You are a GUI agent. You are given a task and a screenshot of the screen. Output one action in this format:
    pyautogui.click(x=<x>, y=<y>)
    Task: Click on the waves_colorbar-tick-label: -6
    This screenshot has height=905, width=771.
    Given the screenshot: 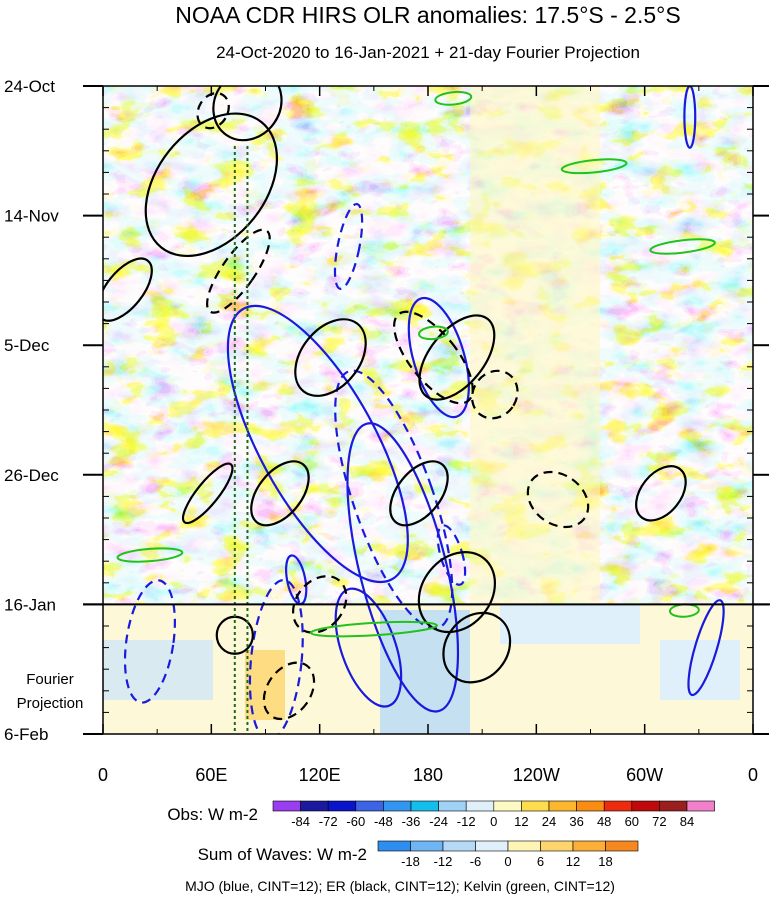 What is the action you would take?
    pyautogui.click(x=476, y=861)
    